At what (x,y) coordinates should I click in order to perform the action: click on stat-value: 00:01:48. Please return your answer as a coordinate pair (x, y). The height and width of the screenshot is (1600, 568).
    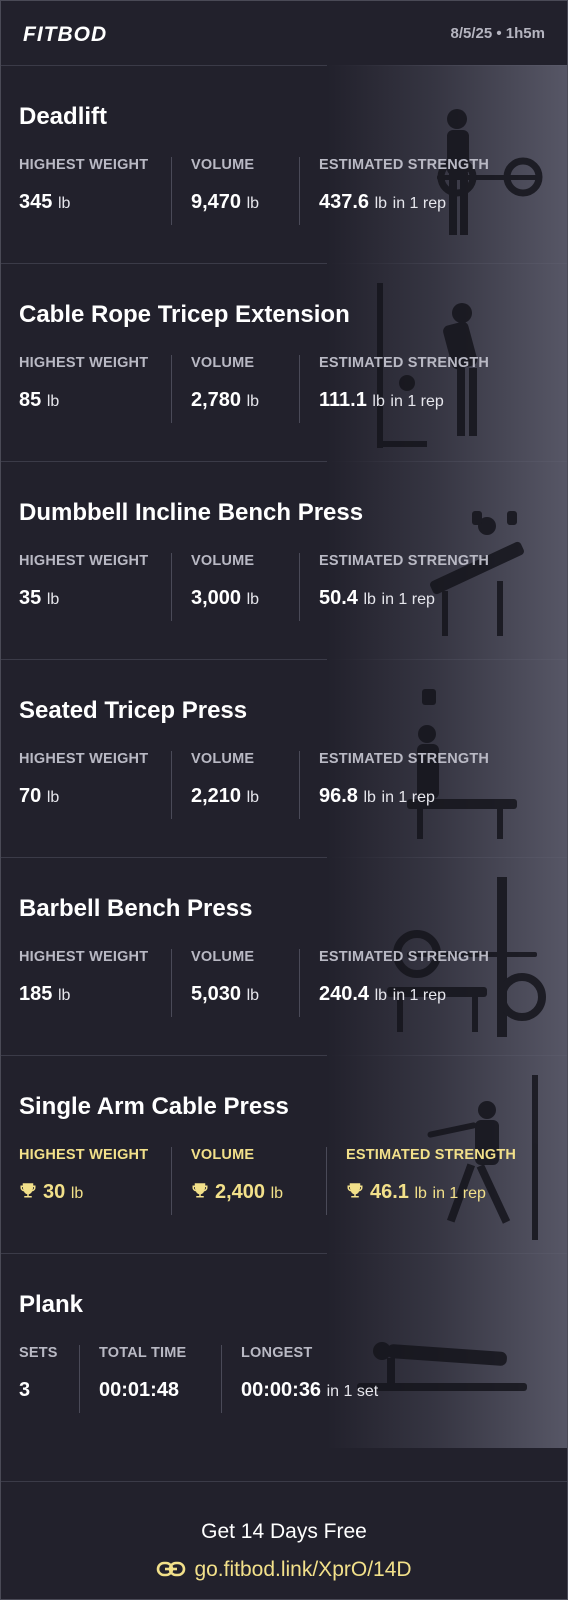
    Looking at the image, I should click on (139, 1390).